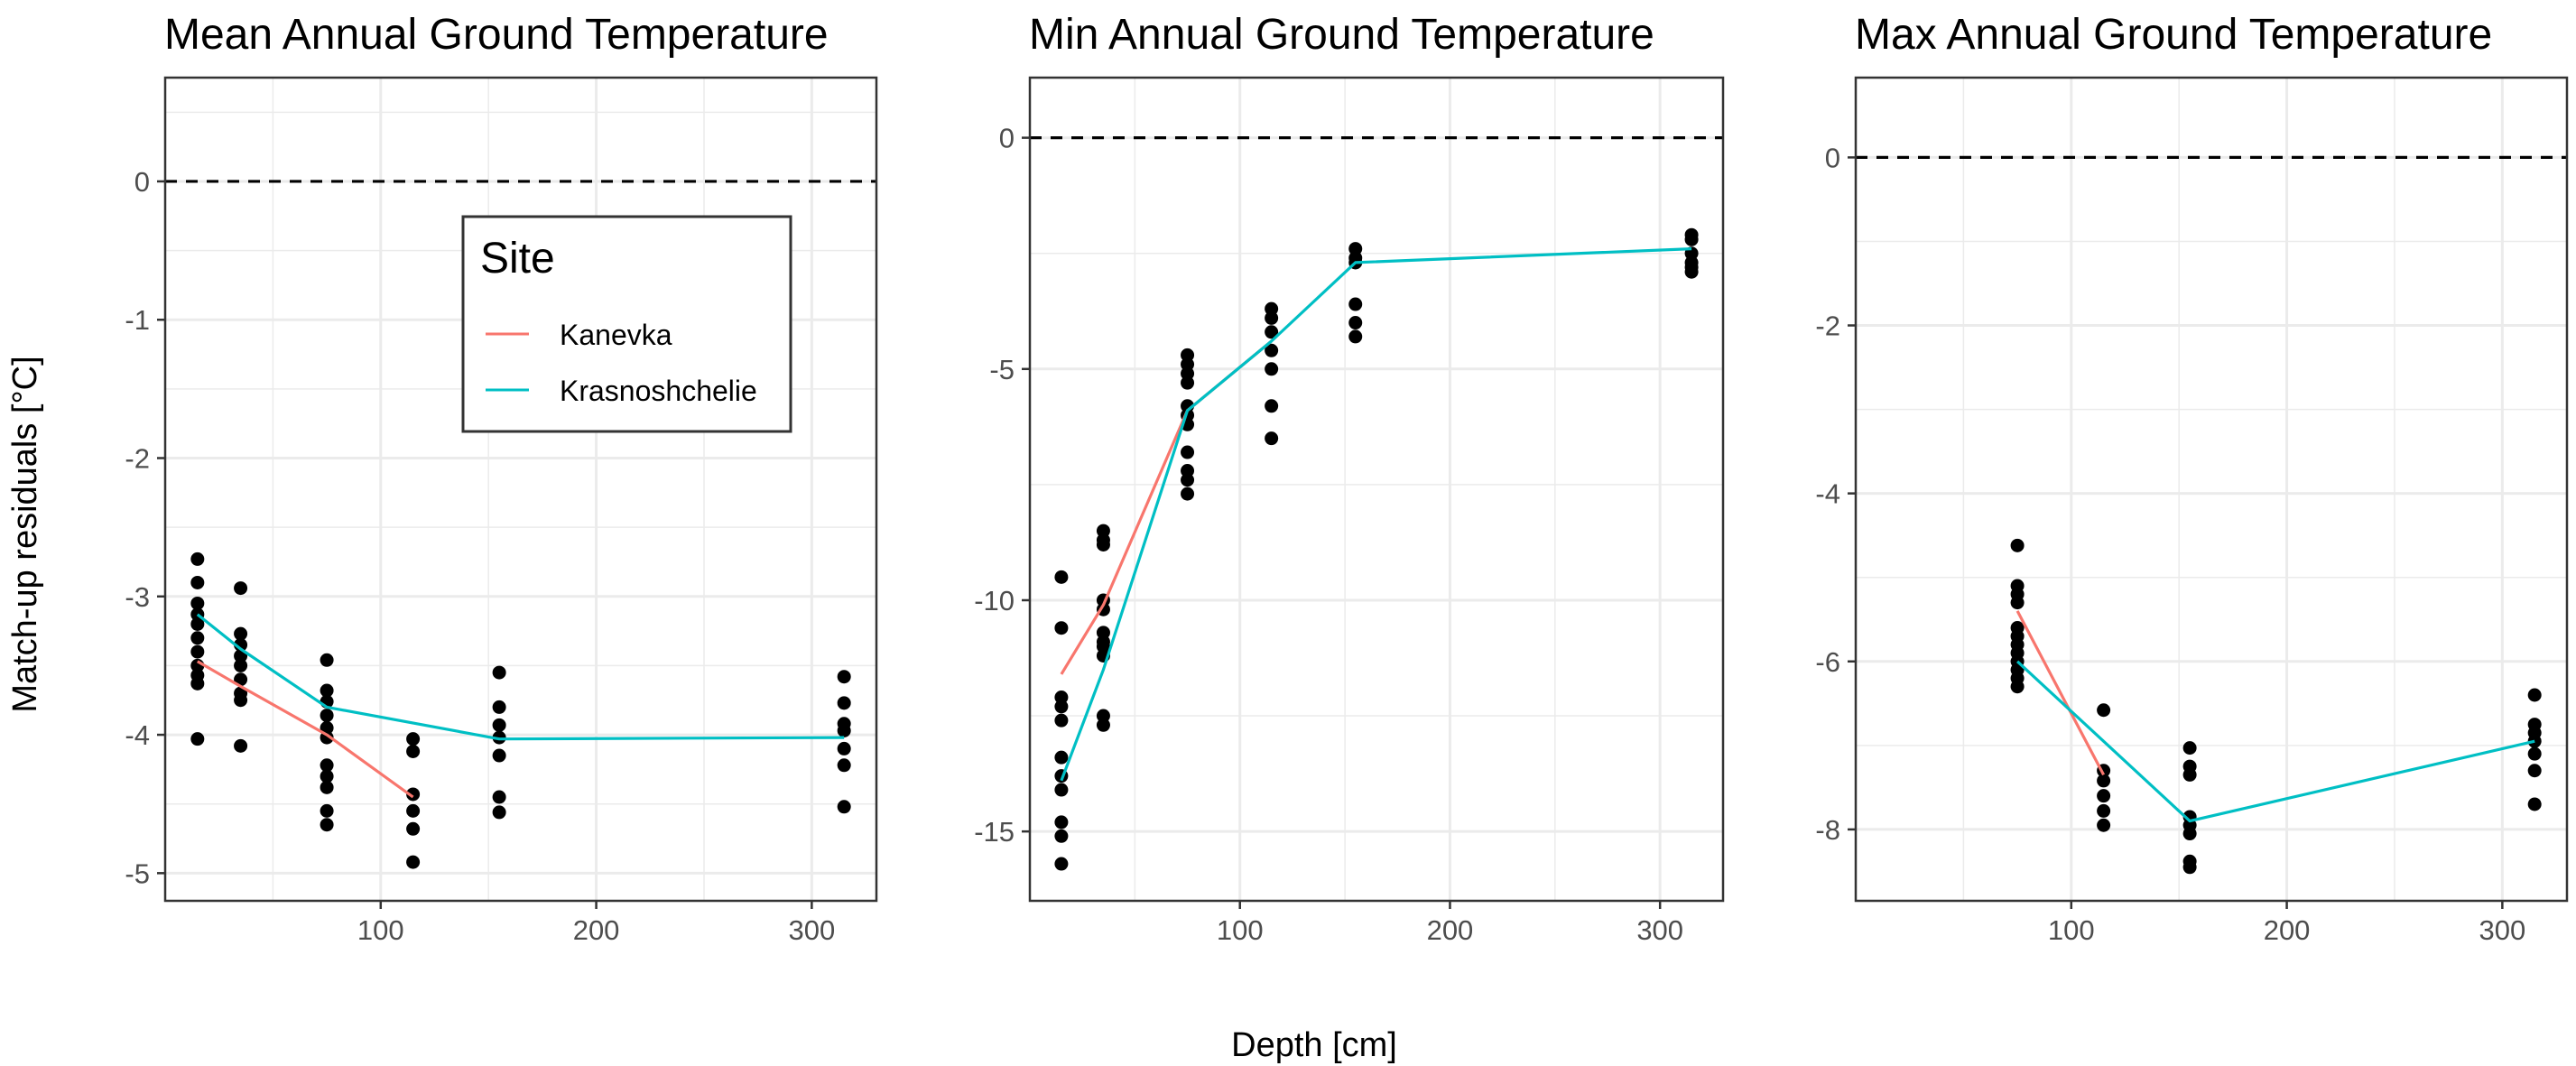 The width and height of the screenshot is (2576, 1066). I want to click on y-tick-label: -4, so click(137, 735).